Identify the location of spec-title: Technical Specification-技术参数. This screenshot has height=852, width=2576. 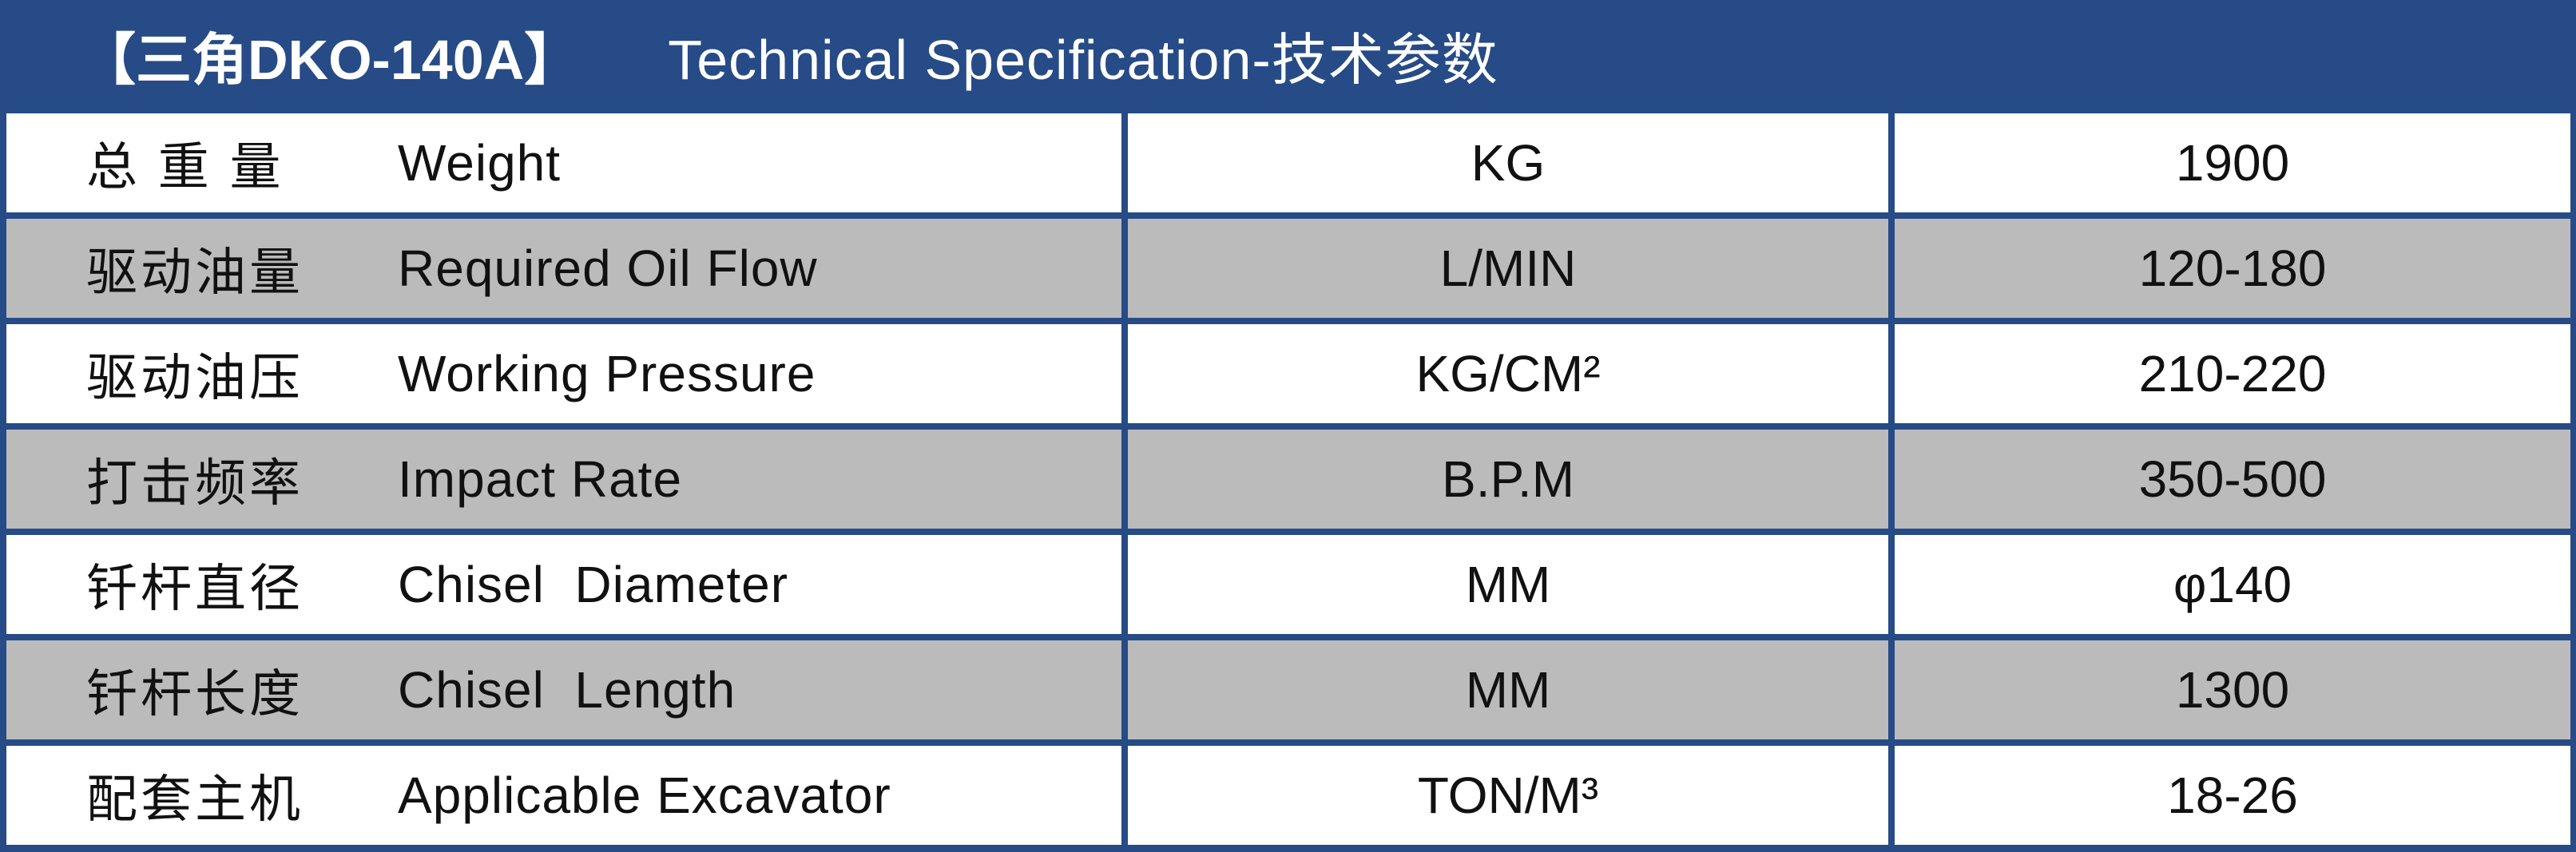
(1083, 59).